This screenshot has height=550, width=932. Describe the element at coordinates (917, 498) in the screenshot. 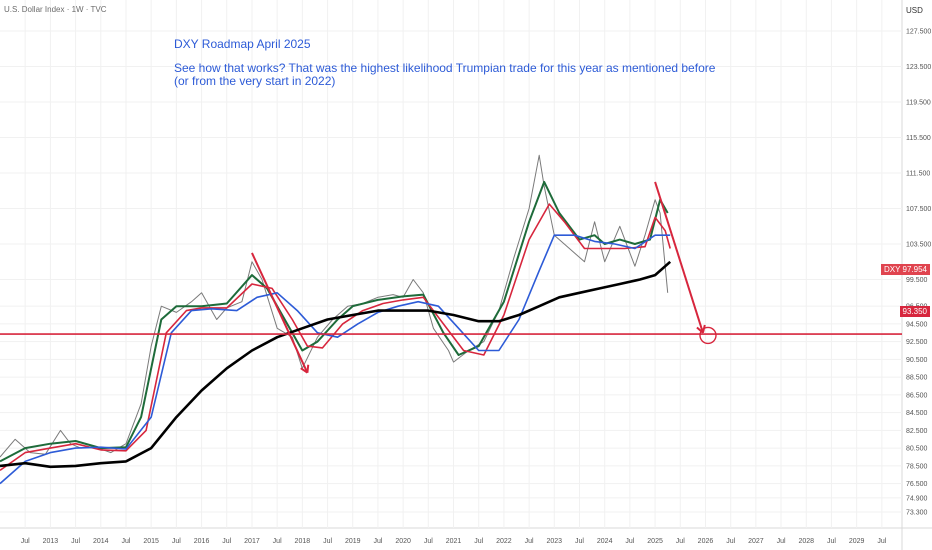

I see `y-tick-label: 74.900` at that location.